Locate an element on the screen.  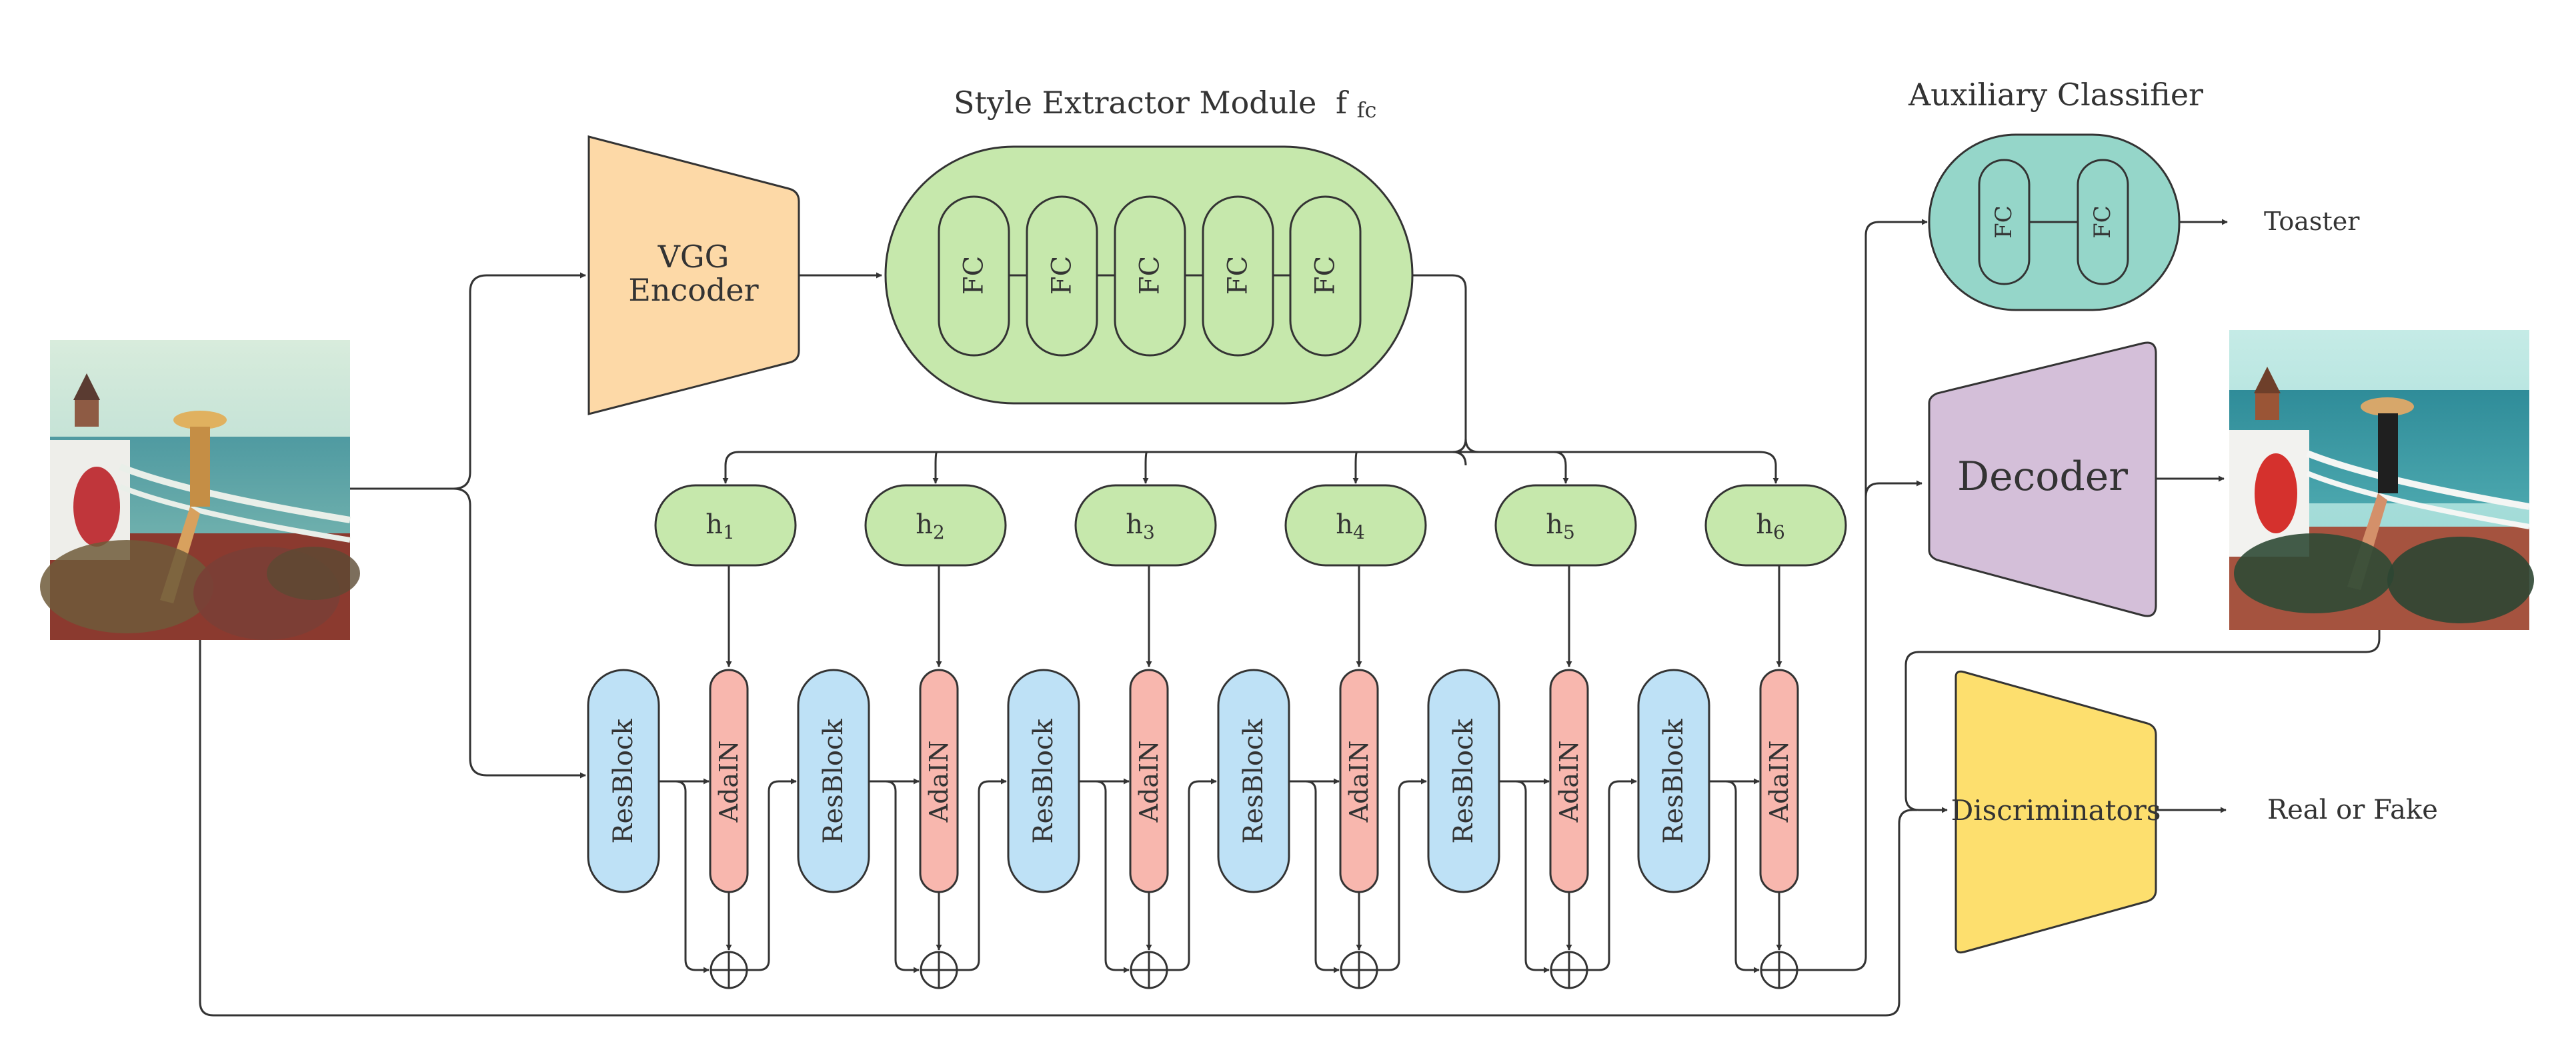
decoder: Decoder is located at coordinates (2043, 479).